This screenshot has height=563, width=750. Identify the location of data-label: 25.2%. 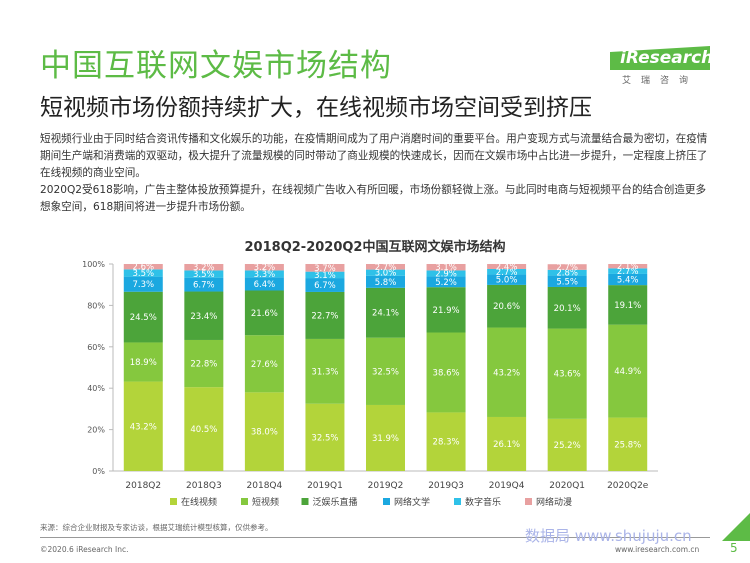
(567, 446).